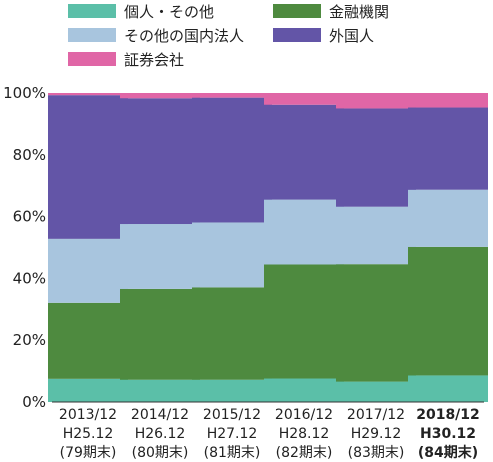 Image resolution: width=493 pixels, height=462 pixels. I want to click on legend-swatch-financial-institutions, so click(297, 11).